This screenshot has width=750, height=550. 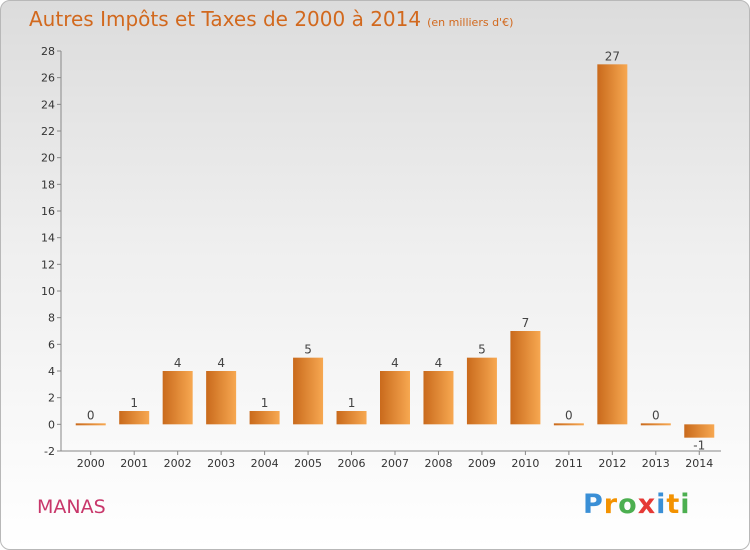 I want to click on chart-title: Autres Impôts et Taxes de 2000 à 2014, so click(x=225, y=19).